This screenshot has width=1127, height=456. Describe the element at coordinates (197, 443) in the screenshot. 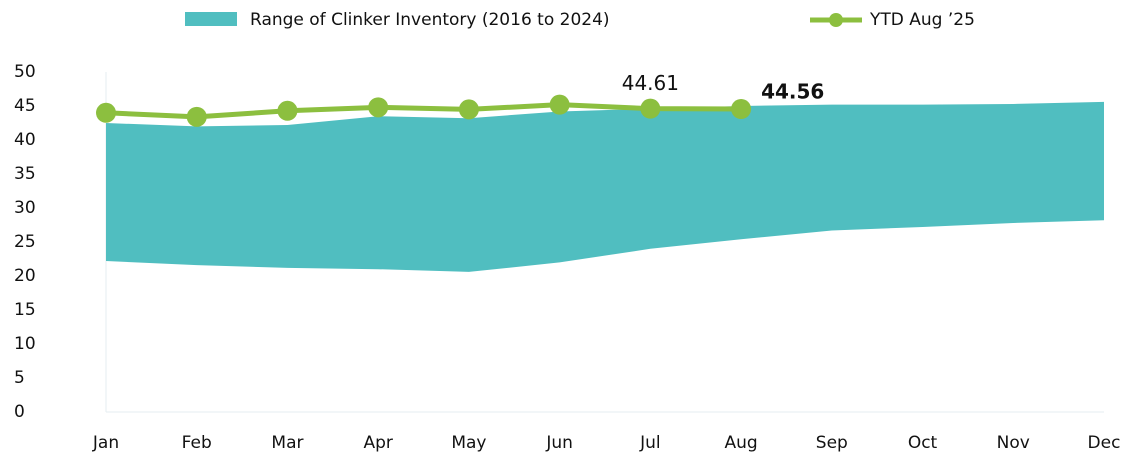

I see `x-tick-label: Feb` at that location.